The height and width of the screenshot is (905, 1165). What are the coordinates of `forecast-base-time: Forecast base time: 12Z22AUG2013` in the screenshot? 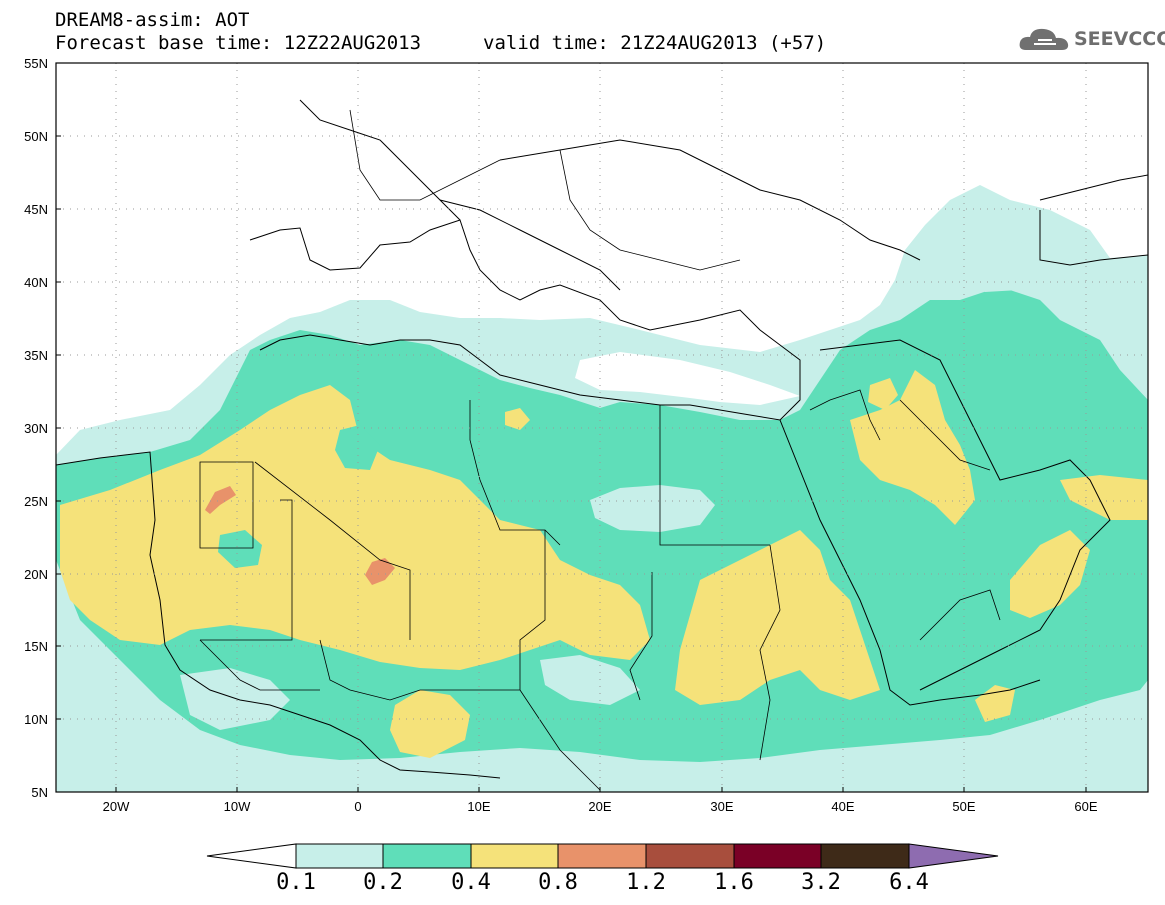 It's located at (238, 43).